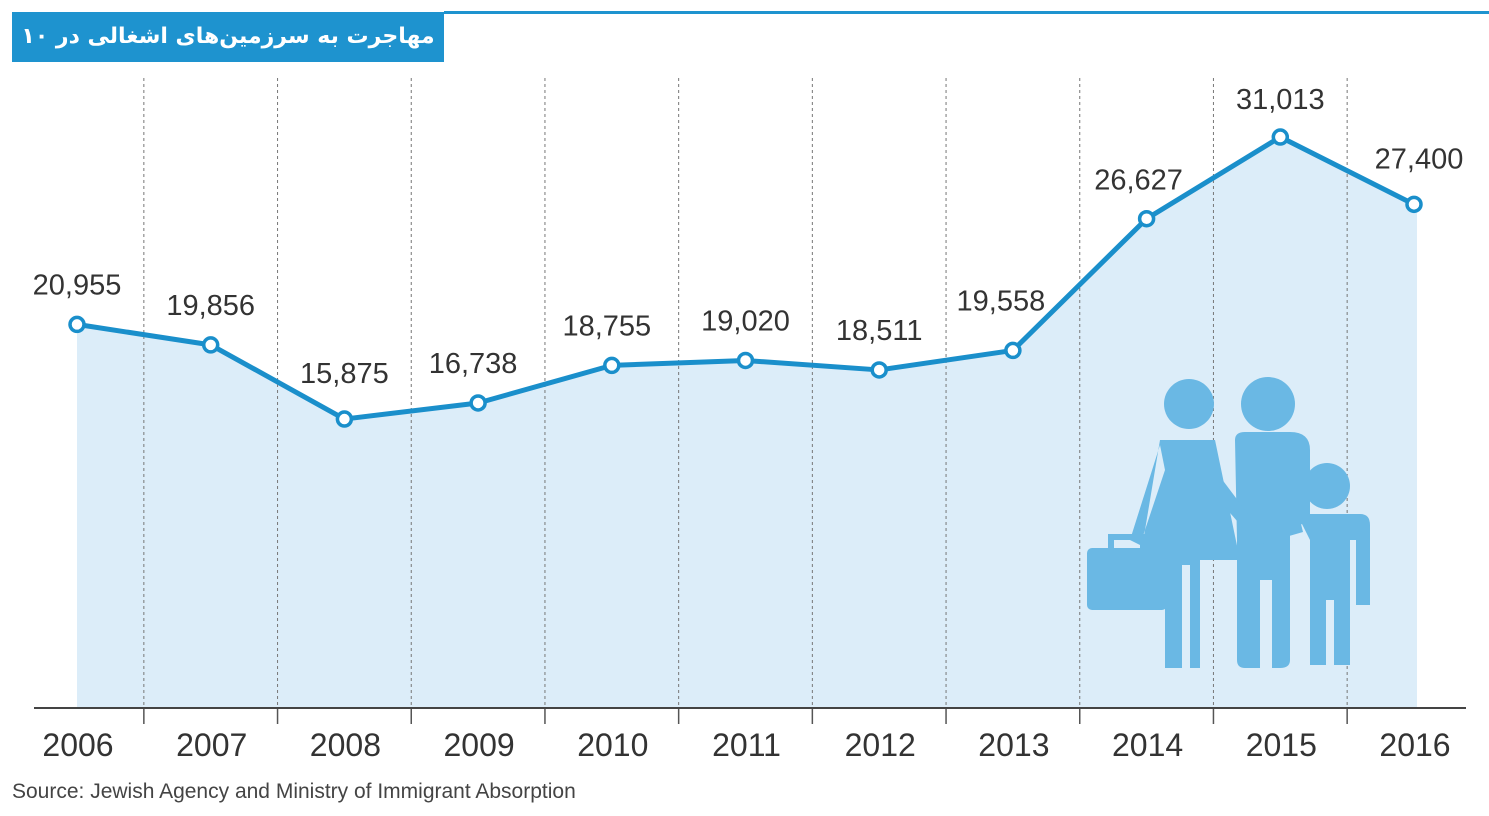 This screenshot has height=816, width=1489. What do you see at coordinates (879, 331) in the screenshot?
I see `data-label: 18,511` at bounding box center [879, 331].